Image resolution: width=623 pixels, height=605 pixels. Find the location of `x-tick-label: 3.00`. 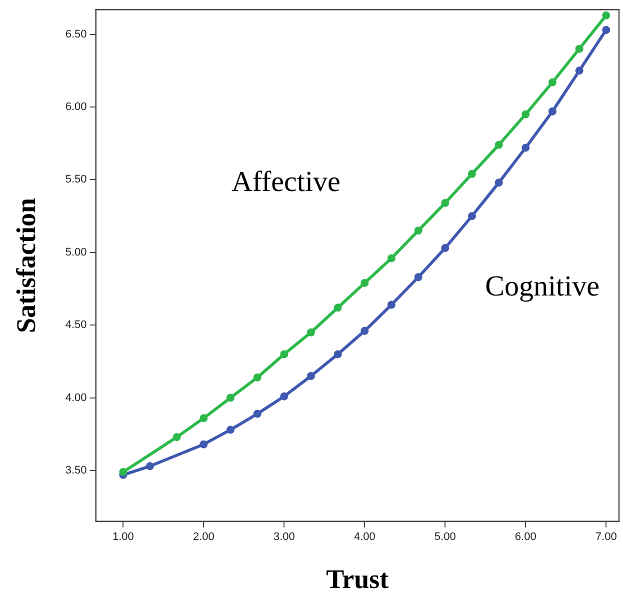

x-tick-label: 3.00 is located at coordinates (284, 537).